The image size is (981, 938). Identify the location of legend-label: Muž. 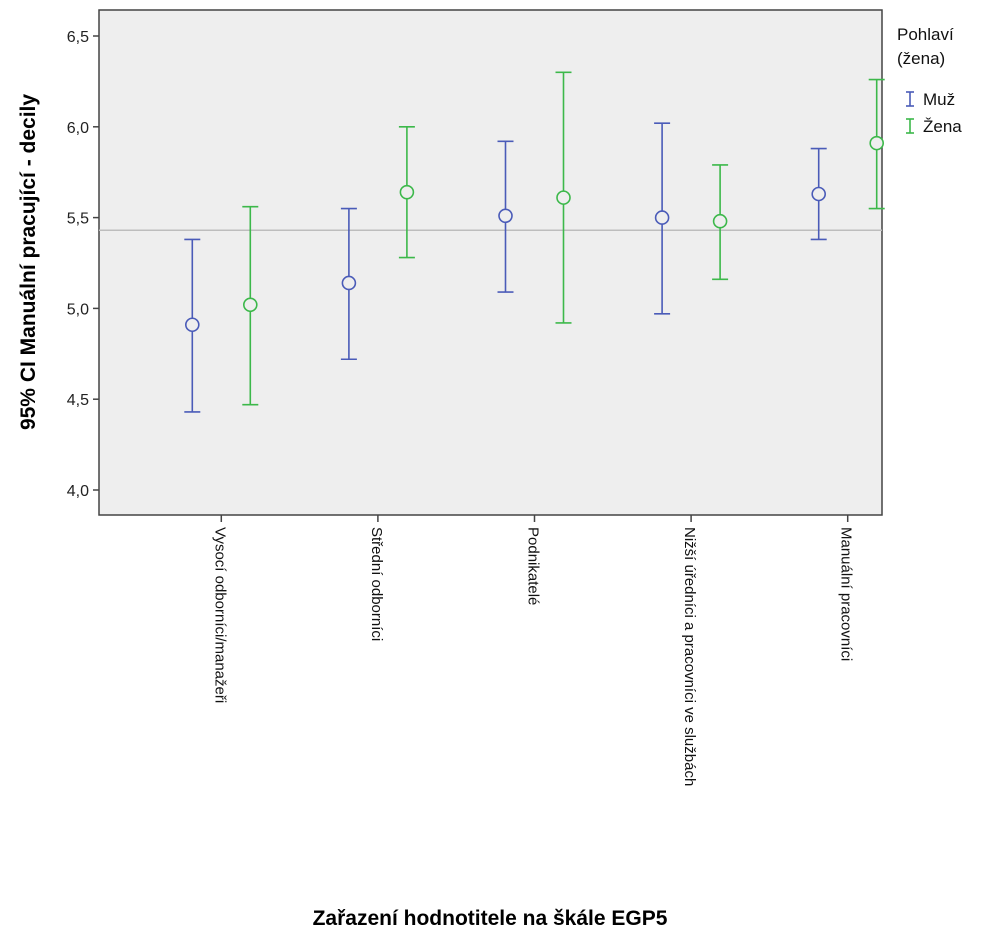
(939, 99).